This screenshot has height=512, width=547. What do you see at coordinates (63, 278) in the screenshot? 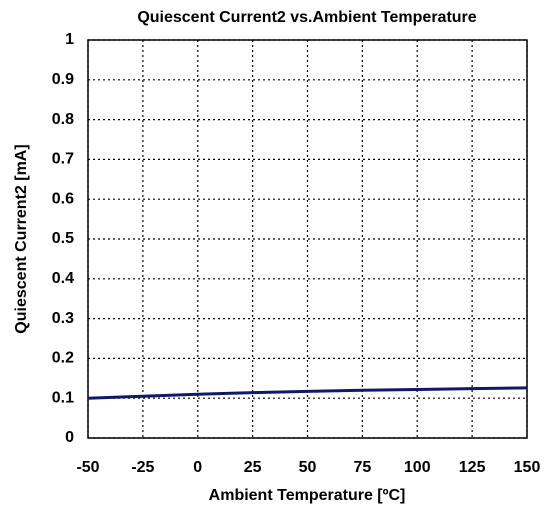
I see `y-tick-label: 0.4` at bounding box center [63, 278].